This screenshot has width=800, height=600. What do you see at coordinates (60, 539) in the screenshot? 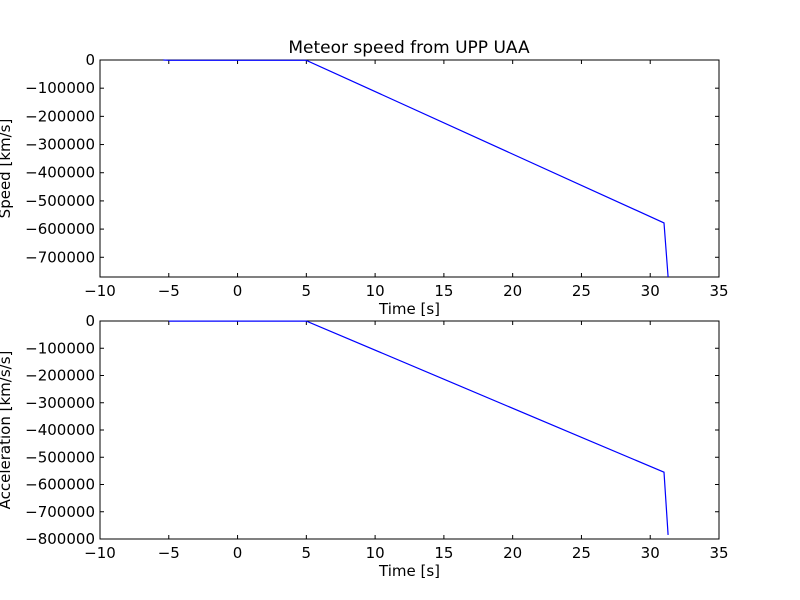
I see `y-tick-label: −800000` at bounding box center [60, 539].